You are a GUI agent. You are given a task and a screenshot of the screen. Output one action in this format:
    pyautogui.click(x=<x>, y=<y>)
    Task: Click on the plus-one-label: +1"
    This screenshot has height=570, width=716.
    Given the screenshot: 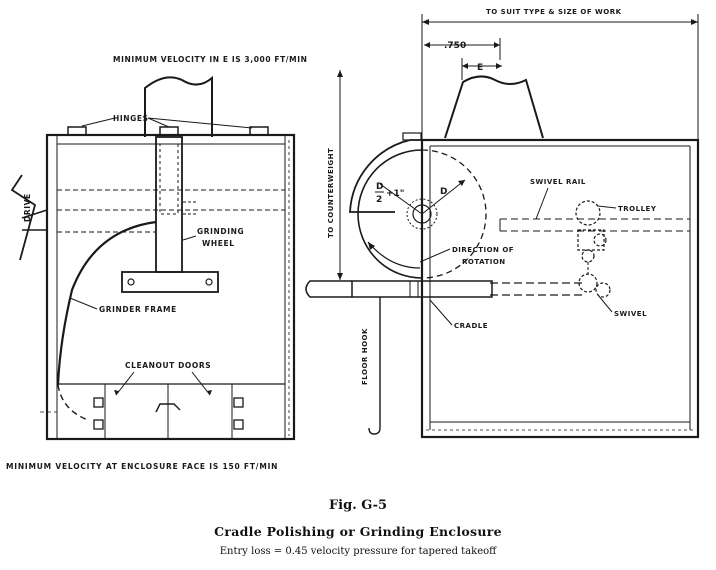 What is the action you would take?
    pyautogui.click(x=395, y=194)
    